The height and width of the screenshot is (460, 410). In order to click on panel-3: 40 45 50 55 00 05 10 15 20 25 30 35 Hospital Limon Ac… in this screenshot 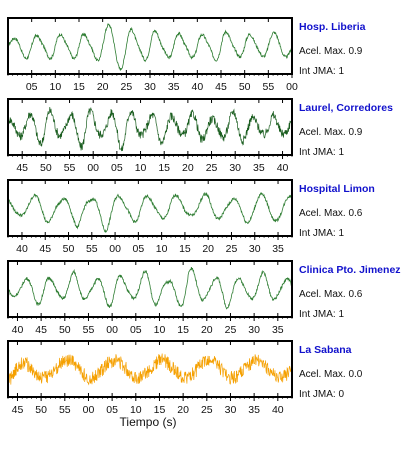, I will do `click(191, 217)`.